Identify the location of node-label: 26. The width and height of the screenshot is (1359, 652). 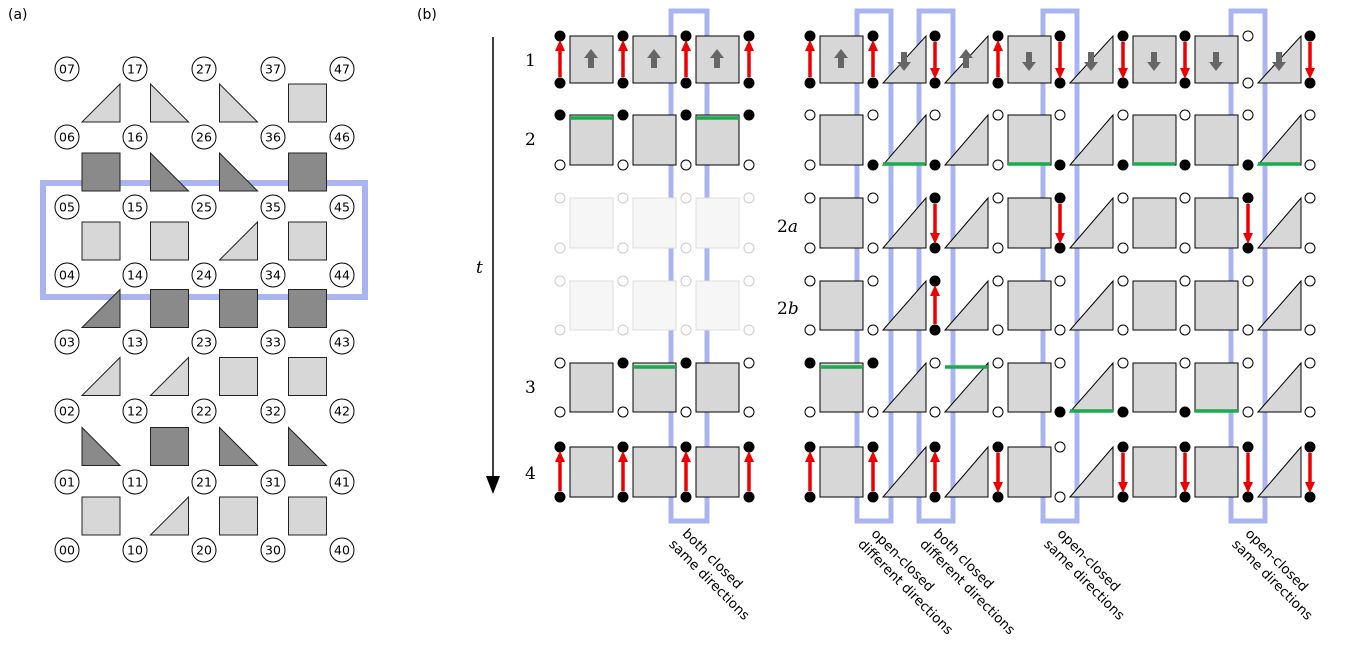
(204, 137).